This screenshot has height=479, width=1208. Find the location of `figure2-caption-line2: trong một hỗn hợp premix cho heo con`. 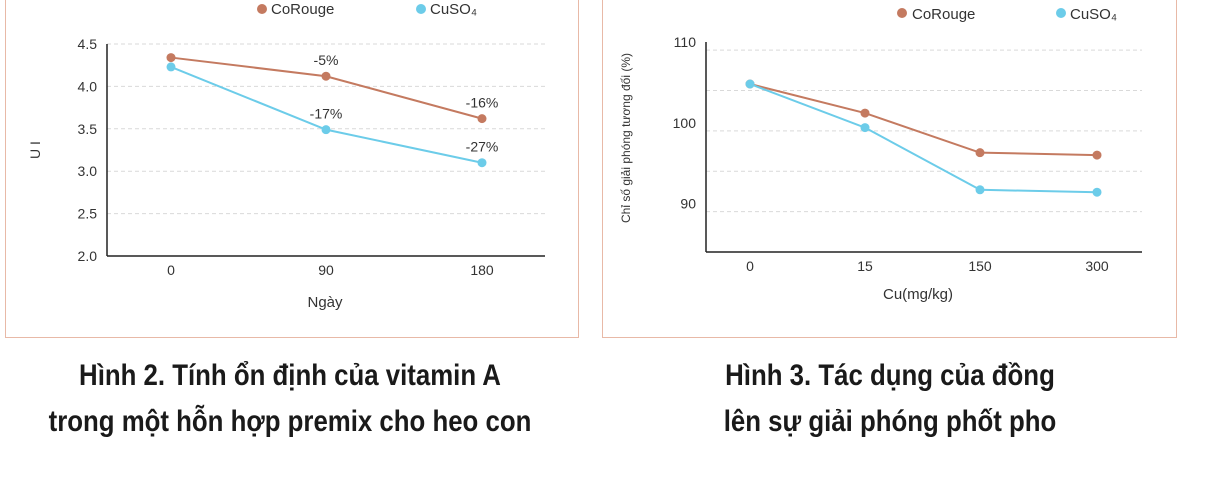

figure2-caption-line2: trong một hỗn hợp premix cho heo con is located at coordinates (290, 421).